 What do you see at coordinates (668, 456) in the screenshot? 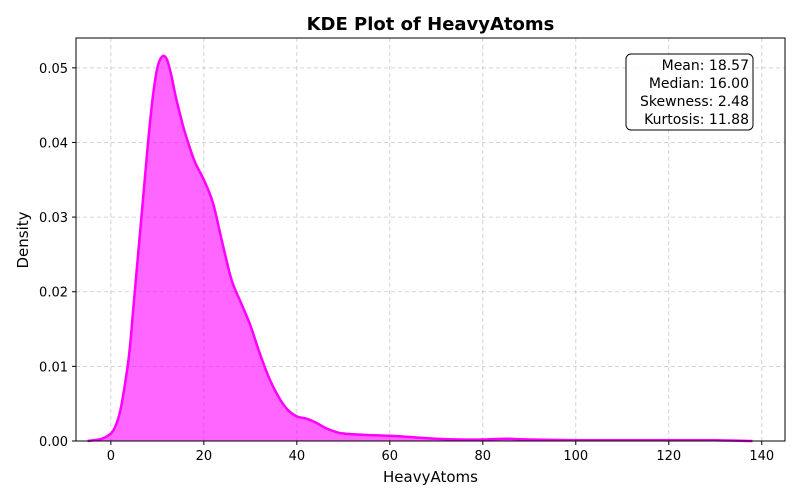
I see `x-tick-label: 120` at bounding box center [668, 456].